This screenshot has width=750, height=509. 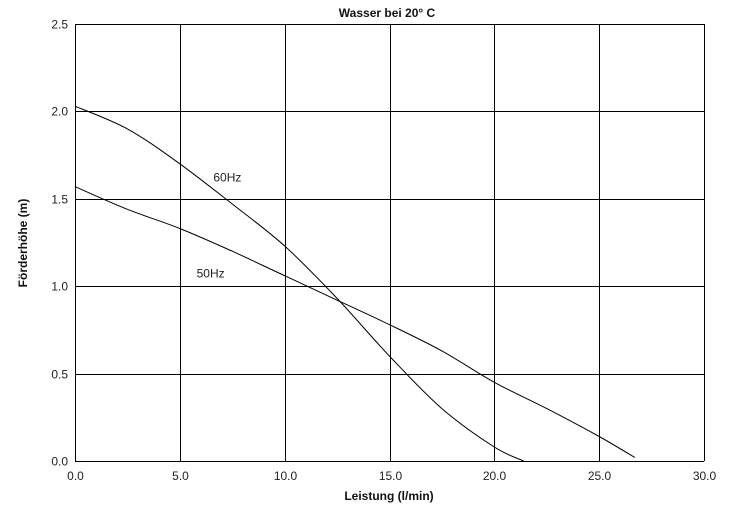 I want to click on x-tick-label: 5.0, so click(x=180, y=476).